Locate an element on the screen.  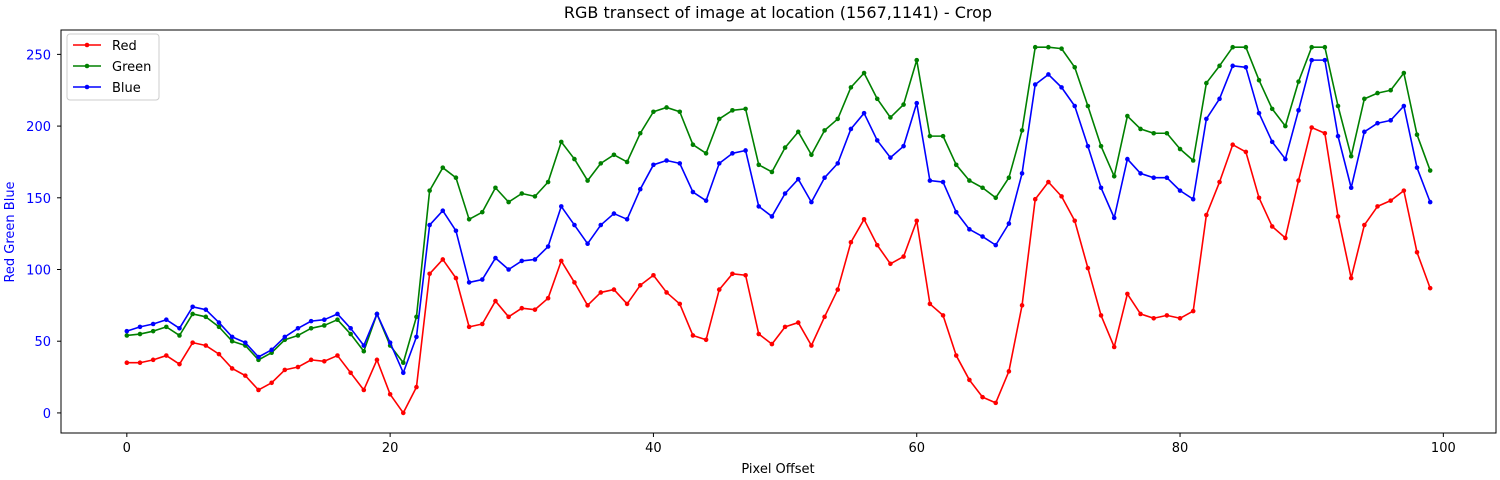
y-axis-ticks: 0 50 100 150 200 250 is located at coordinates (43, 235).